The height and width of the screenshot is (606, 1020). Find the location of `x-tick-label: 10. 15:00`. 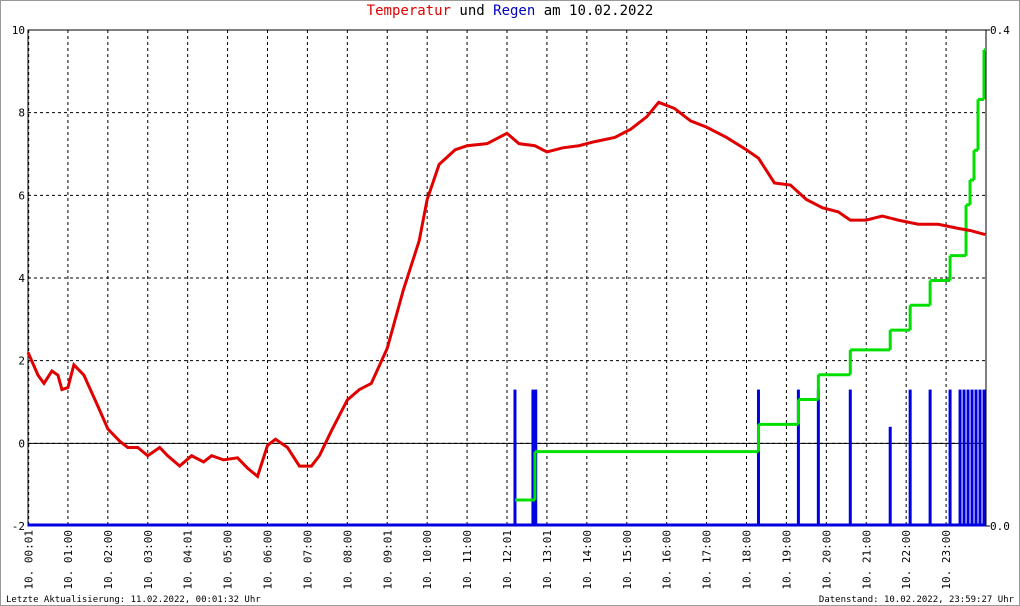

x-tick-label: 10. 15:00 is located at coordinates (627, 560).